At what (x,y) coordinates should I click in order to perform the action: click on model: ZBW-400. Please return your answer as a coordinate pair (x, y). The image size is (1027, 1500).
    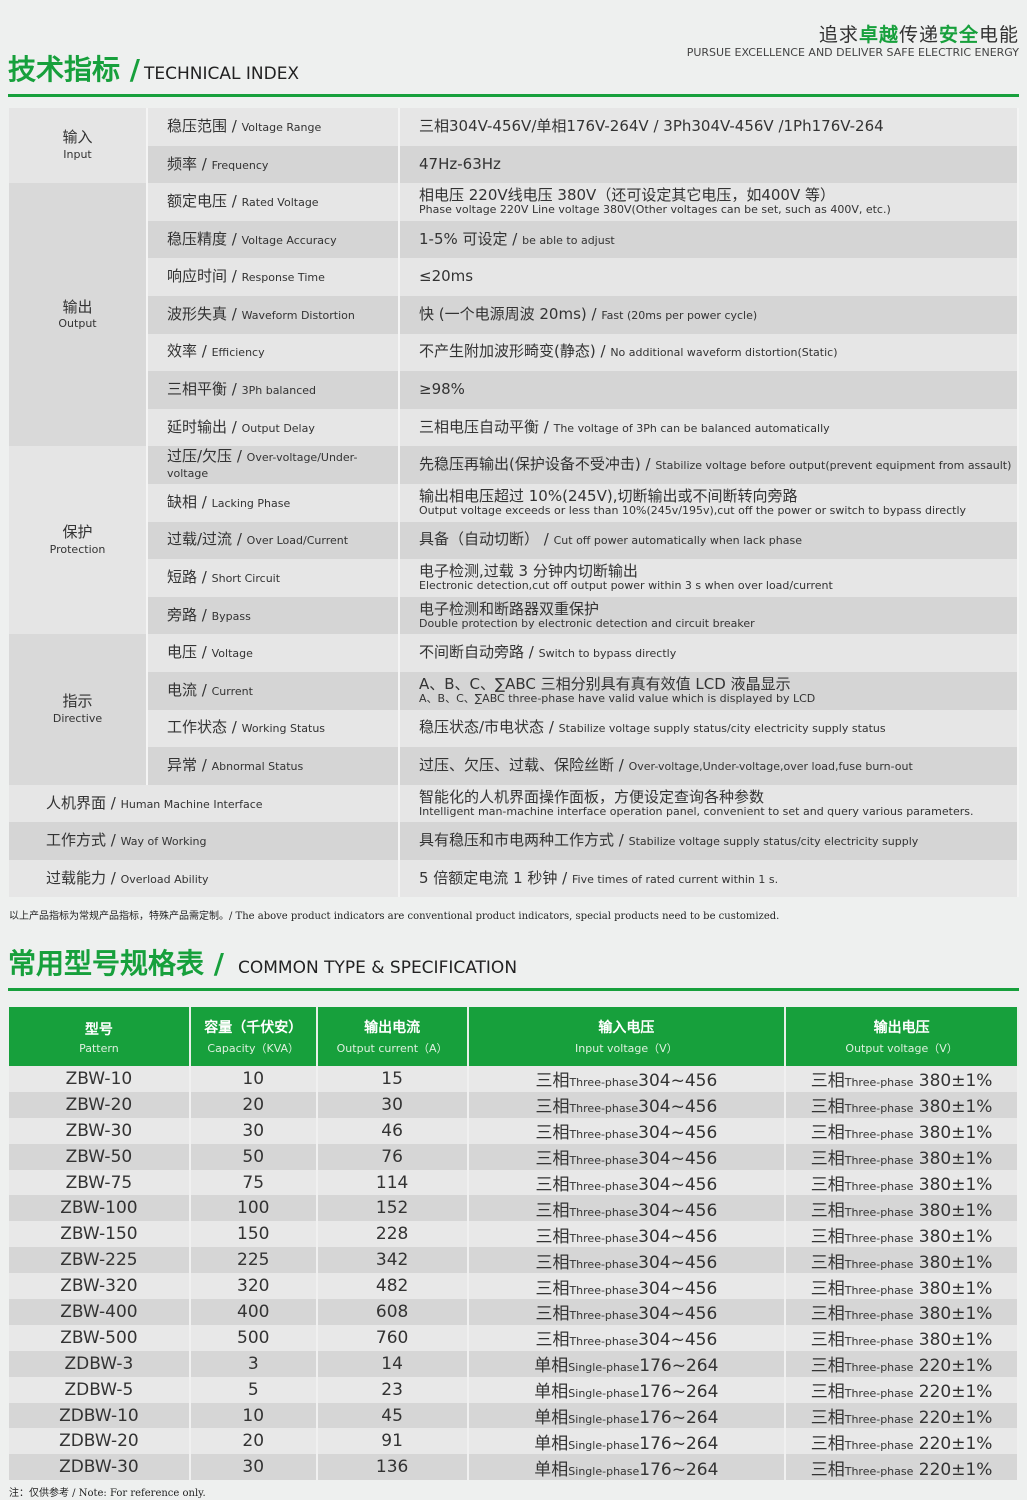
    Looking at the image, I should click on (100, 1312).